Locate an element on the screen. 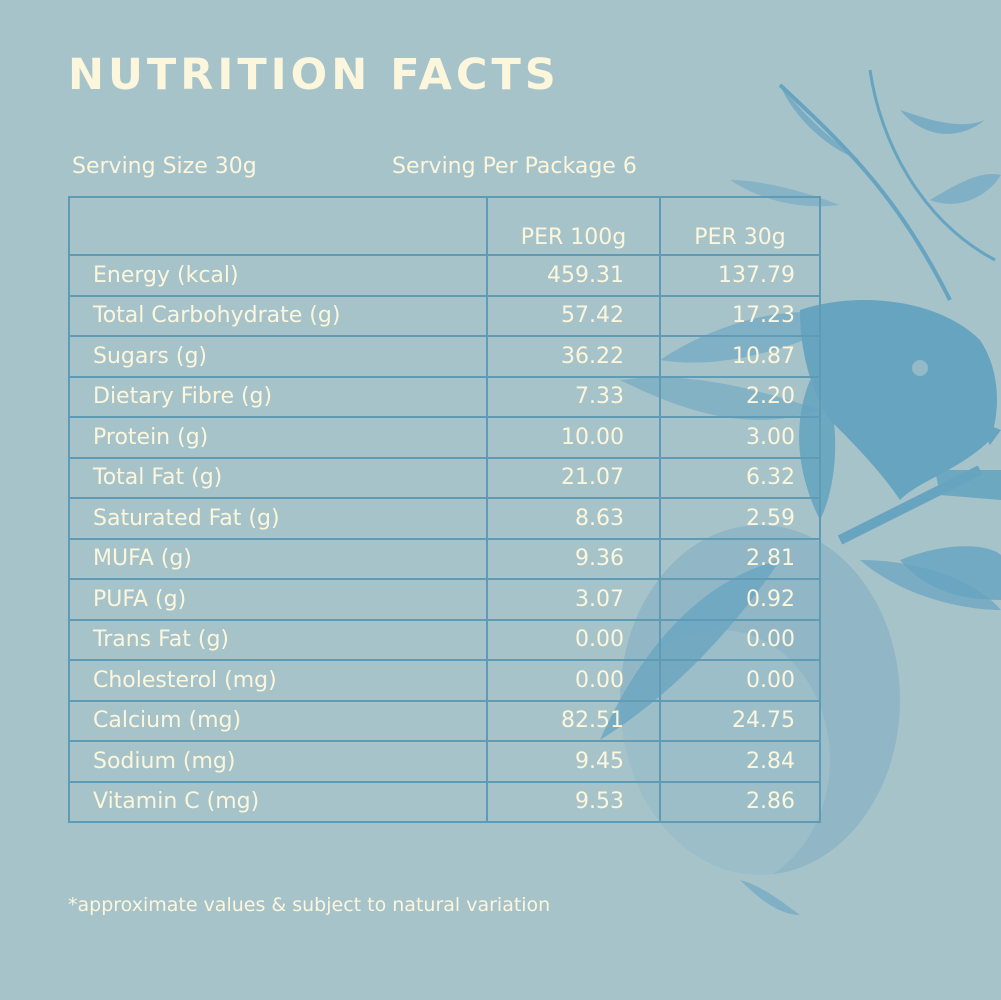 The width and height of the screenshot is (1001, 1000). nutrient-name: Total Carbohydrate (g) is located at coordinates (278, 315).